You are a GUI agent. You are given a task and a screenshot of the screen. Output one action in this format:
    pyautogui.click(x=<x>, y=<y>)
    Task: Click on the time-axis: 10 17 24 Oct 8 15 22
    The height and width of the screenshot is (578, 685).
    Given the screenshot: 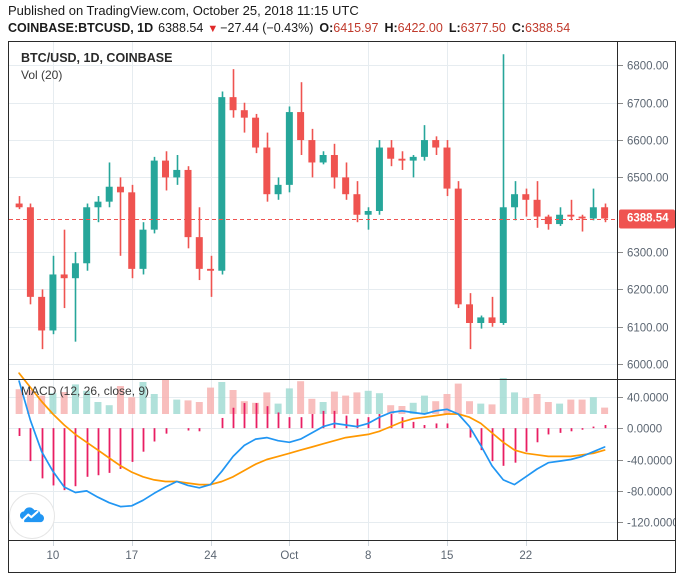 What is the action you would take?
    pyautogui.click(x=342, y=557)
    